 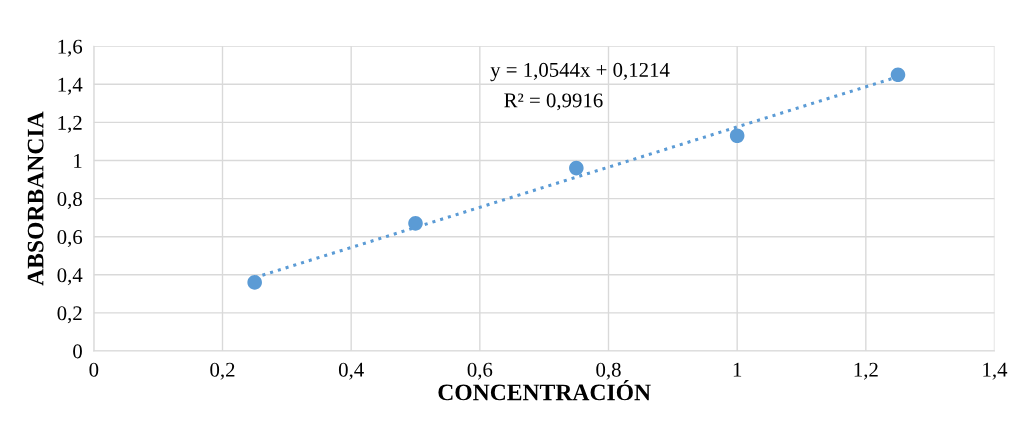 What do you see at coordinates (70, 86) in the screenshot?
I see `y-tick-label: 1,4` at bounding box center [70, 86].